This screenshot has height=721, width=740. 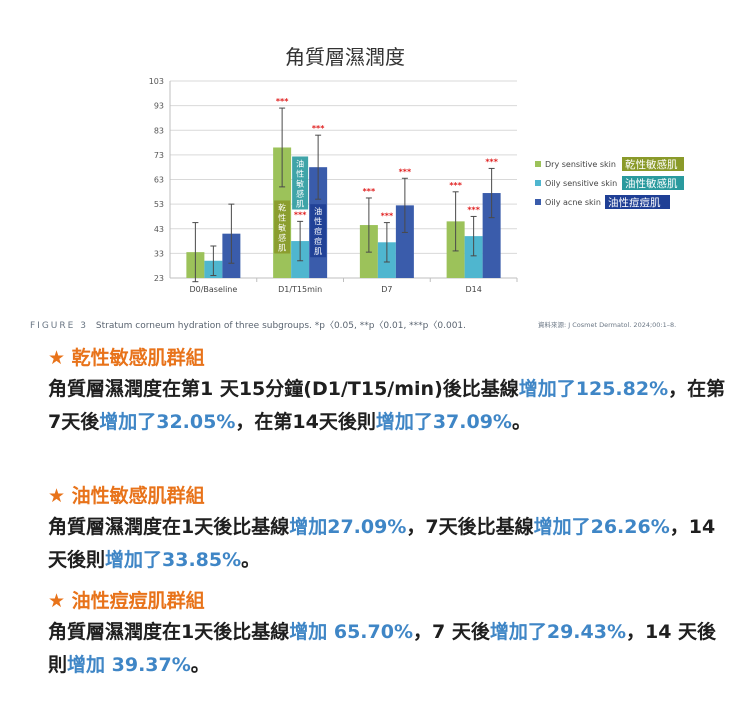 I want to click on chart-title: 角質層濕潤度, so click(x=345, y=57).